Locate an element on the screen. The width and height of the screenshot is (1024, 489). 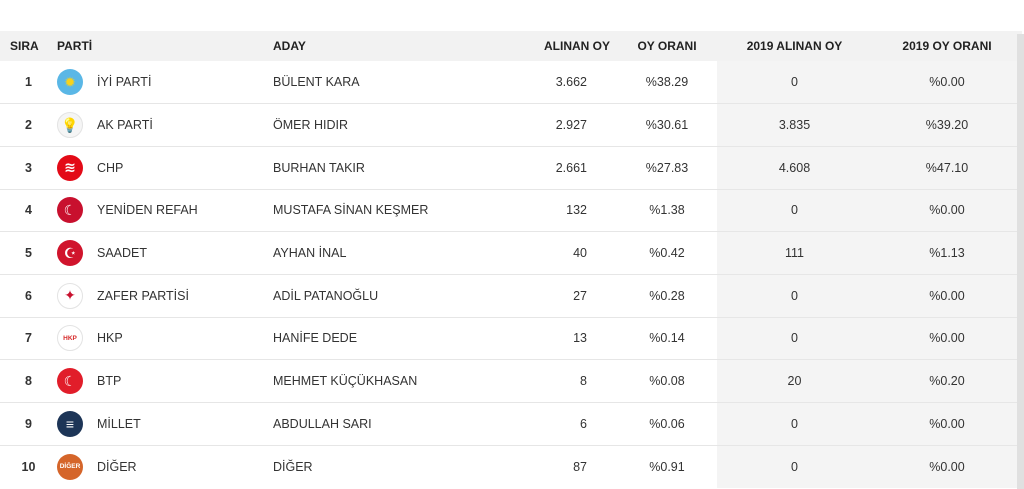
logo-glyph: ☪ is located at coordinates (70, 252).